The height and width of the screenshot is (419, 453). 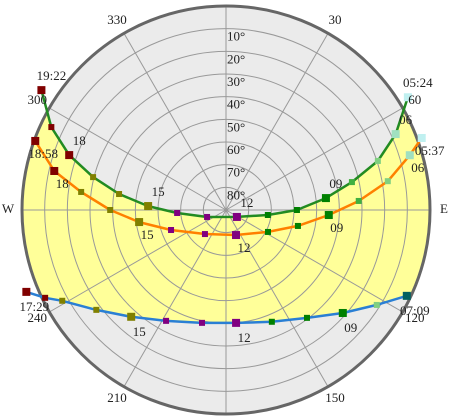 I want to click on azimuth-label: 30, so click(x=335, y=19).